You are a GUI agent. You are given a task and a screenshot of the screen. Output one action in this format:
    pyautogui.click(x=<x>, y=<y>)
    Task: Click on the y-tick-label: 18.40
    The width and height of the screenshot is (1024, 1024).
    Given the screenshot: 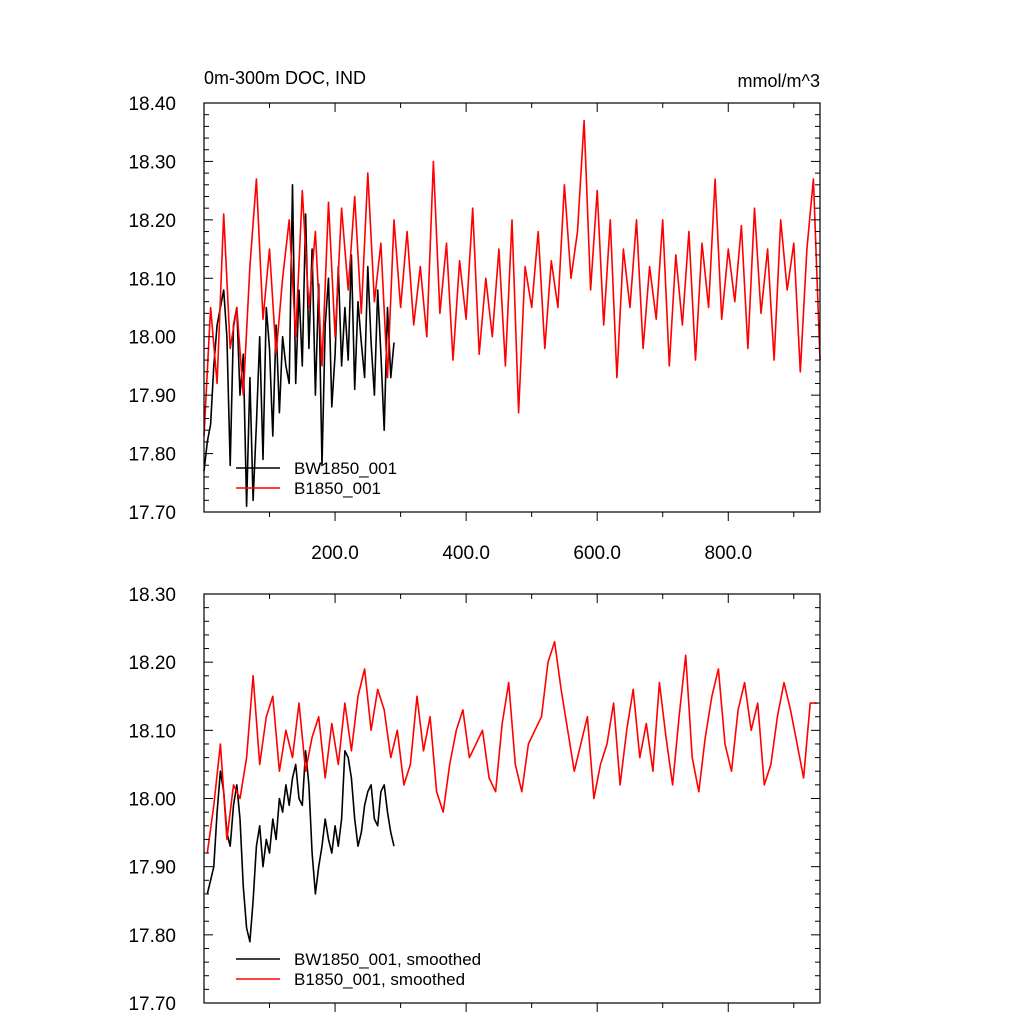 What is the action you would take?
    pyautogui.click(x=152, y=104)
    